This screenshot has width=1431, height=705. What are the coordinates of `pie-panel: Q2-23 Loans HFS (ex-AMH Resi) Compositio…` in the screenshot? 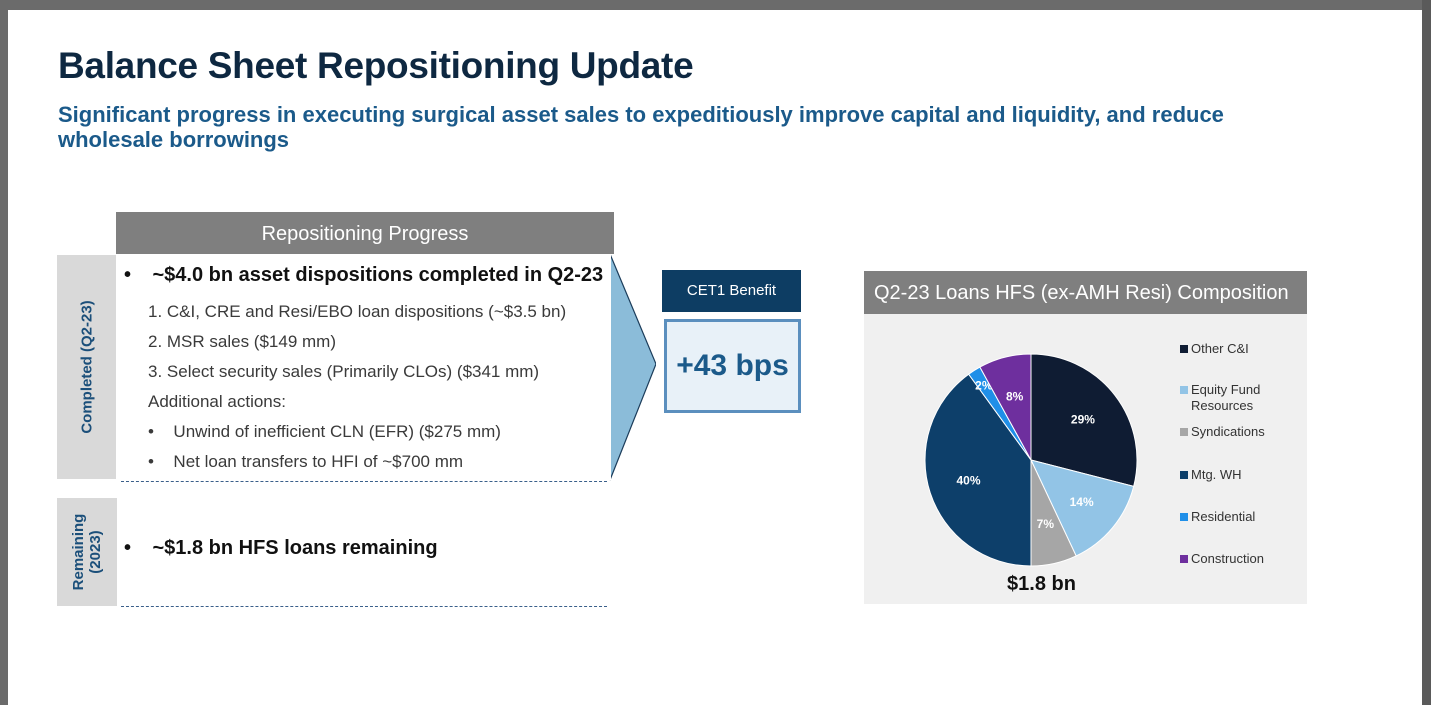 It's located at (1085, 437).